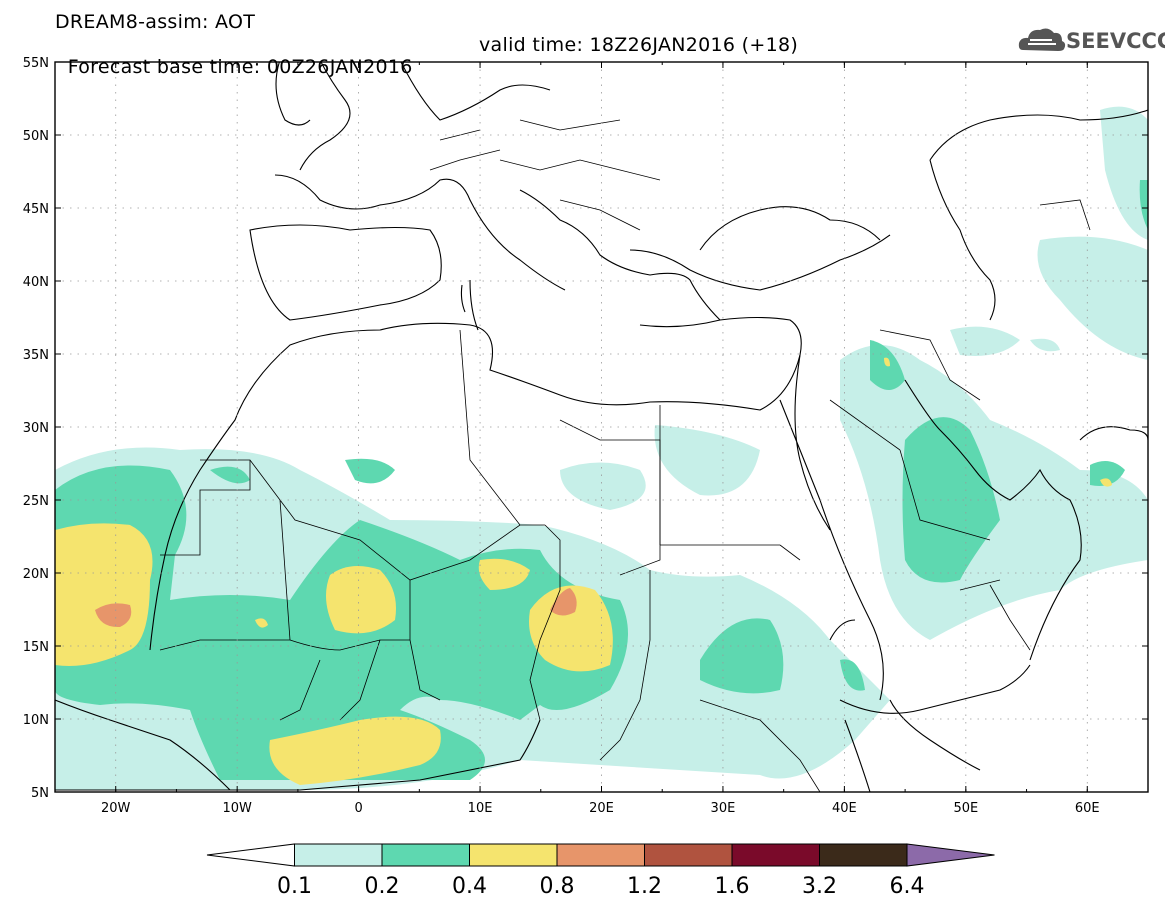  What do you see at coordinates (36, 136) in the screenshot?
I see `lat-label: 50N` at bounding box center [36, 136].